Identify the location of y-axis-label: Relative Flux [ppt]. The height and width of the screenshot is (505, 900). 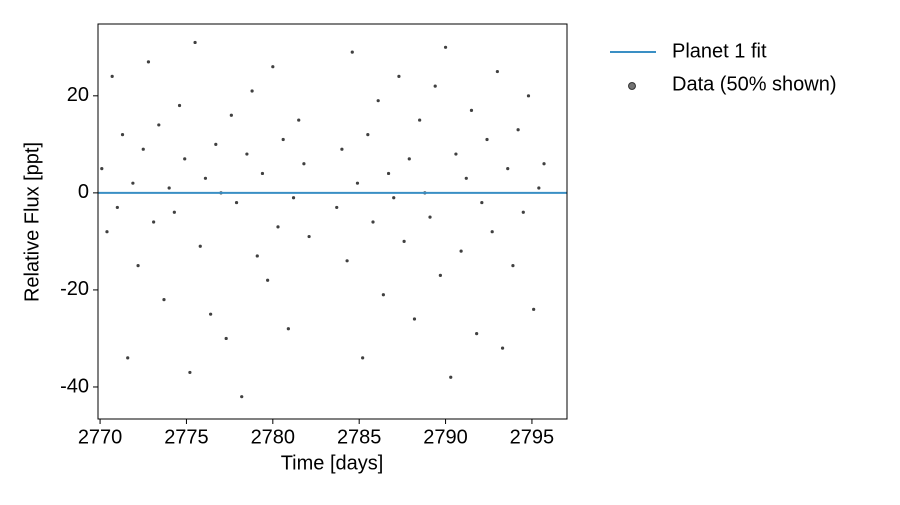
(32, 222).